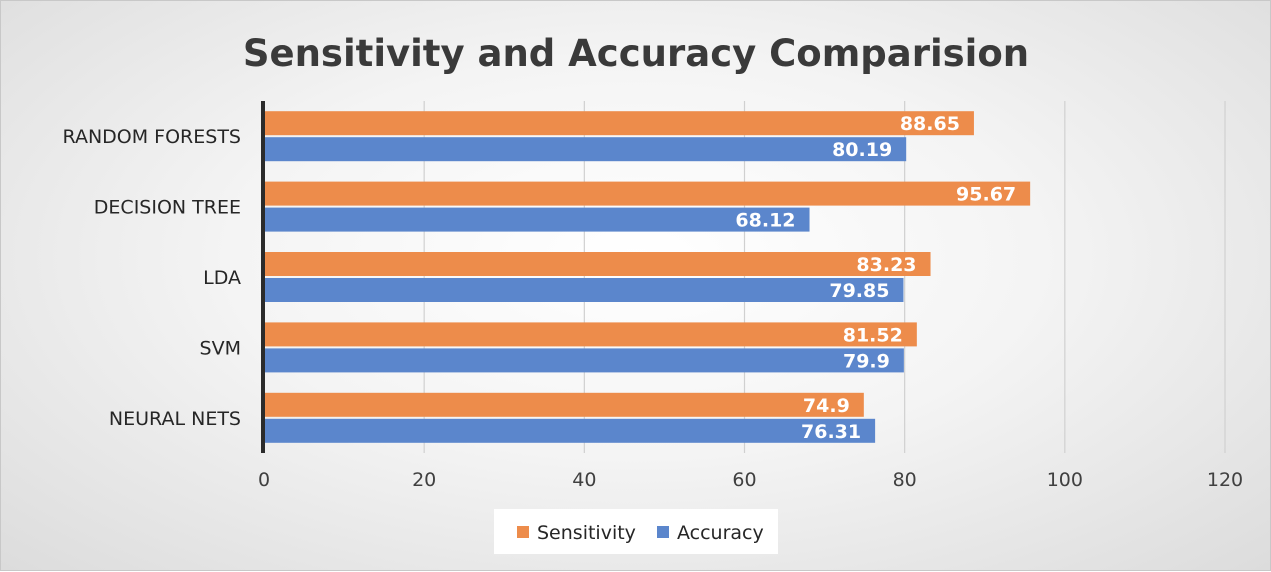 Image resolution: width=1271 pixels, height=572 pixels. Describe the element at coordinates (586, 533) in the screenshot. I see `legend-label: Sensitivity` at that location.